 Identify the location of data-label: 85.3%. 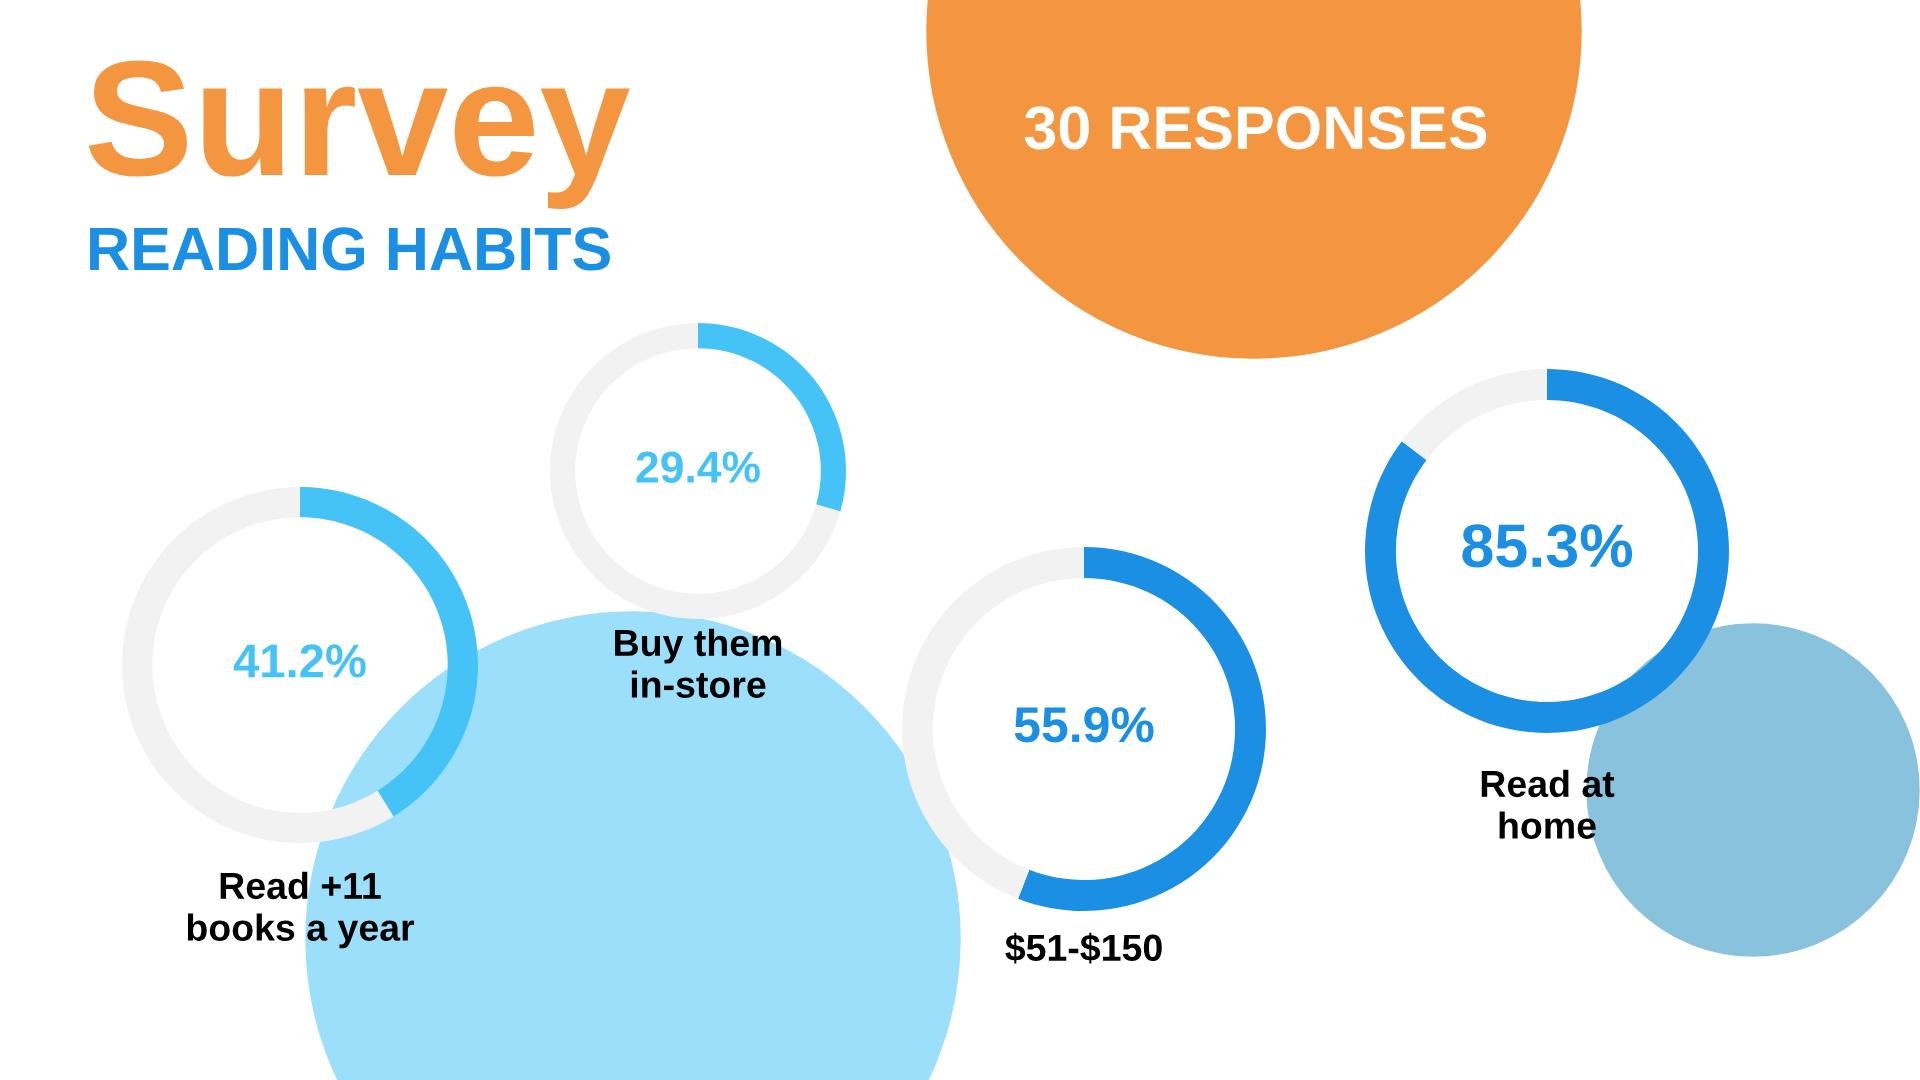
(1547, 546).